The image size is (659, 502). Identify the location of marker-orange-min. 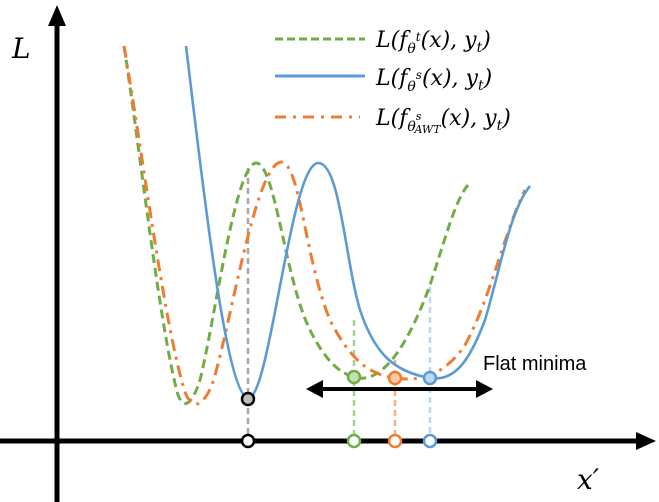
(395, 378).